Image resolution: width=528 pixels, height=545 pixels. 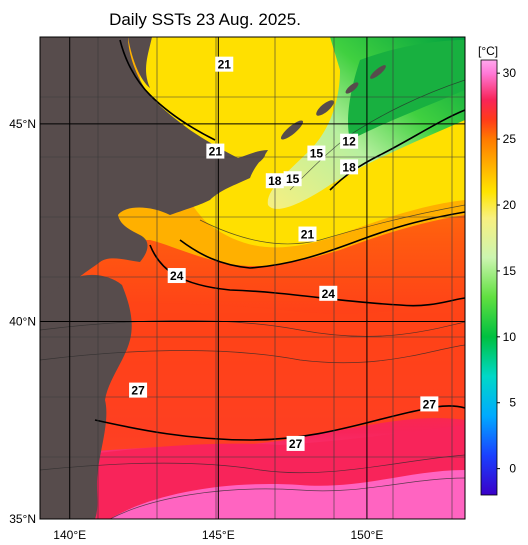 What do you see at coordinates (512, 403) in the screenshot?
I see `colorbar-tick-label: 5` at bounding box center [512, 403].